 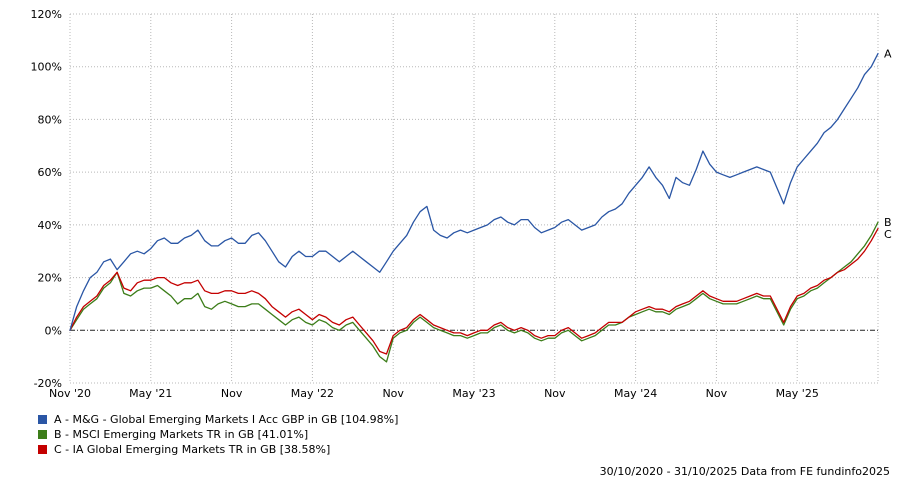 I want to click on series-a-swatch, so click(x=42, y=419).